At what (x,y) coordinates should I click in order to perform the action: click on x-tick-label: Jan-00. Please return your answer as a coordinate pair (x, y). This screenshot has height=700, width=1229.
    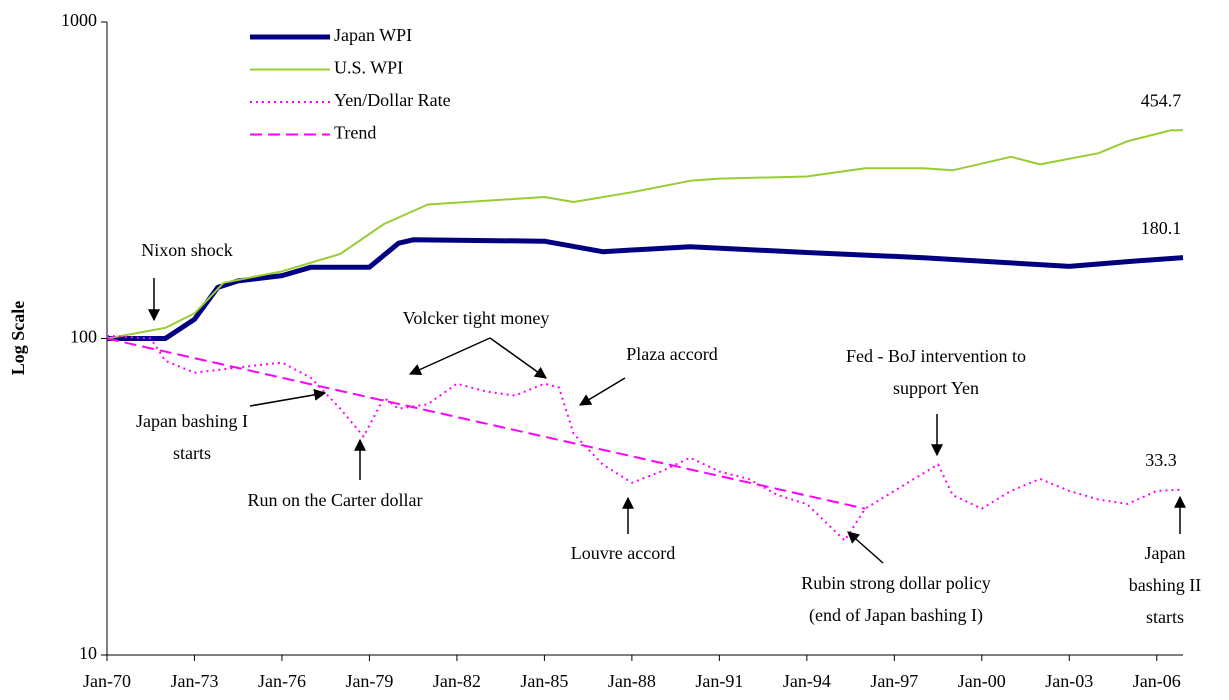
    Looking at the image, I should click on (982, 681).